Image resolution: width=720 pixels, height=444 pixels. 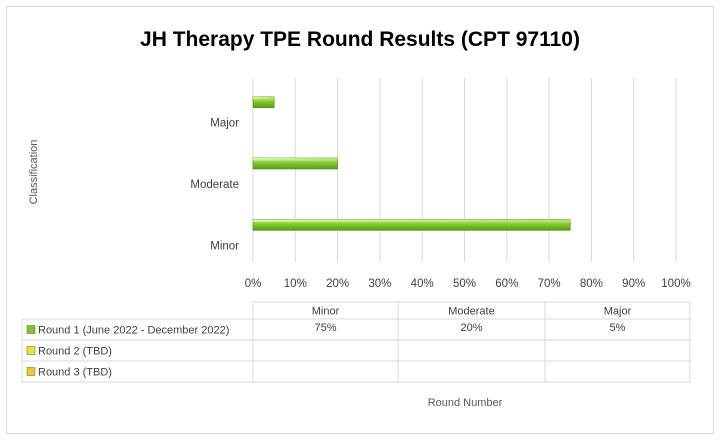 What do you see at coordinates (133, 331) in the screenshot?
I see `legend-series-name: Round 1 (June 2022 - December 2022)` at bounding box center [133, 331].